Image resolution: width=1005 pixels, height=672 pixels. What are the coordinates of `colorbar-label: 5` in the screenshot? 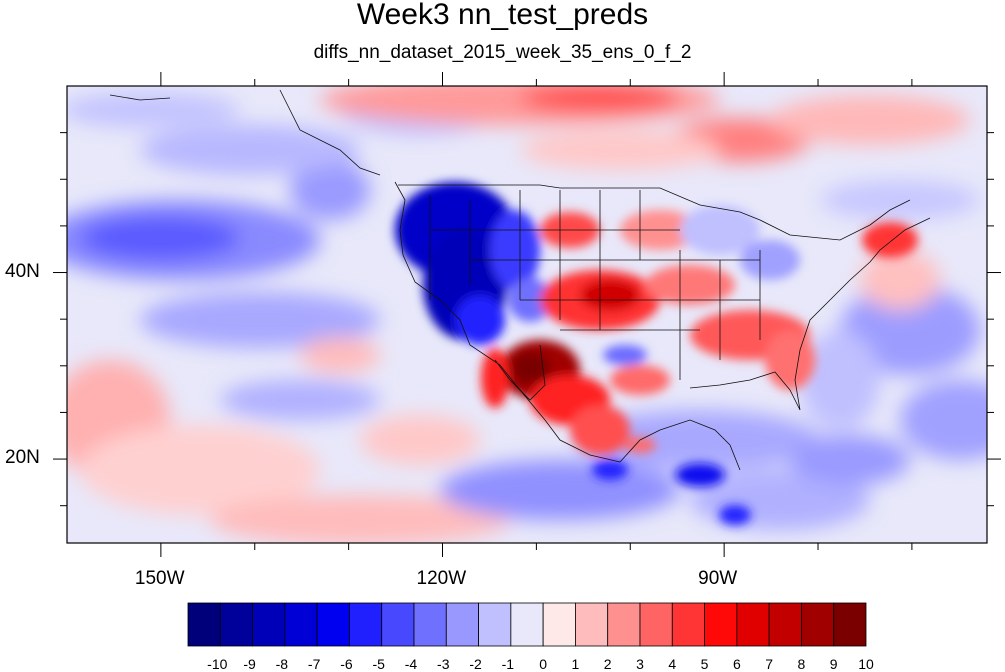 It's located at (704, 664).